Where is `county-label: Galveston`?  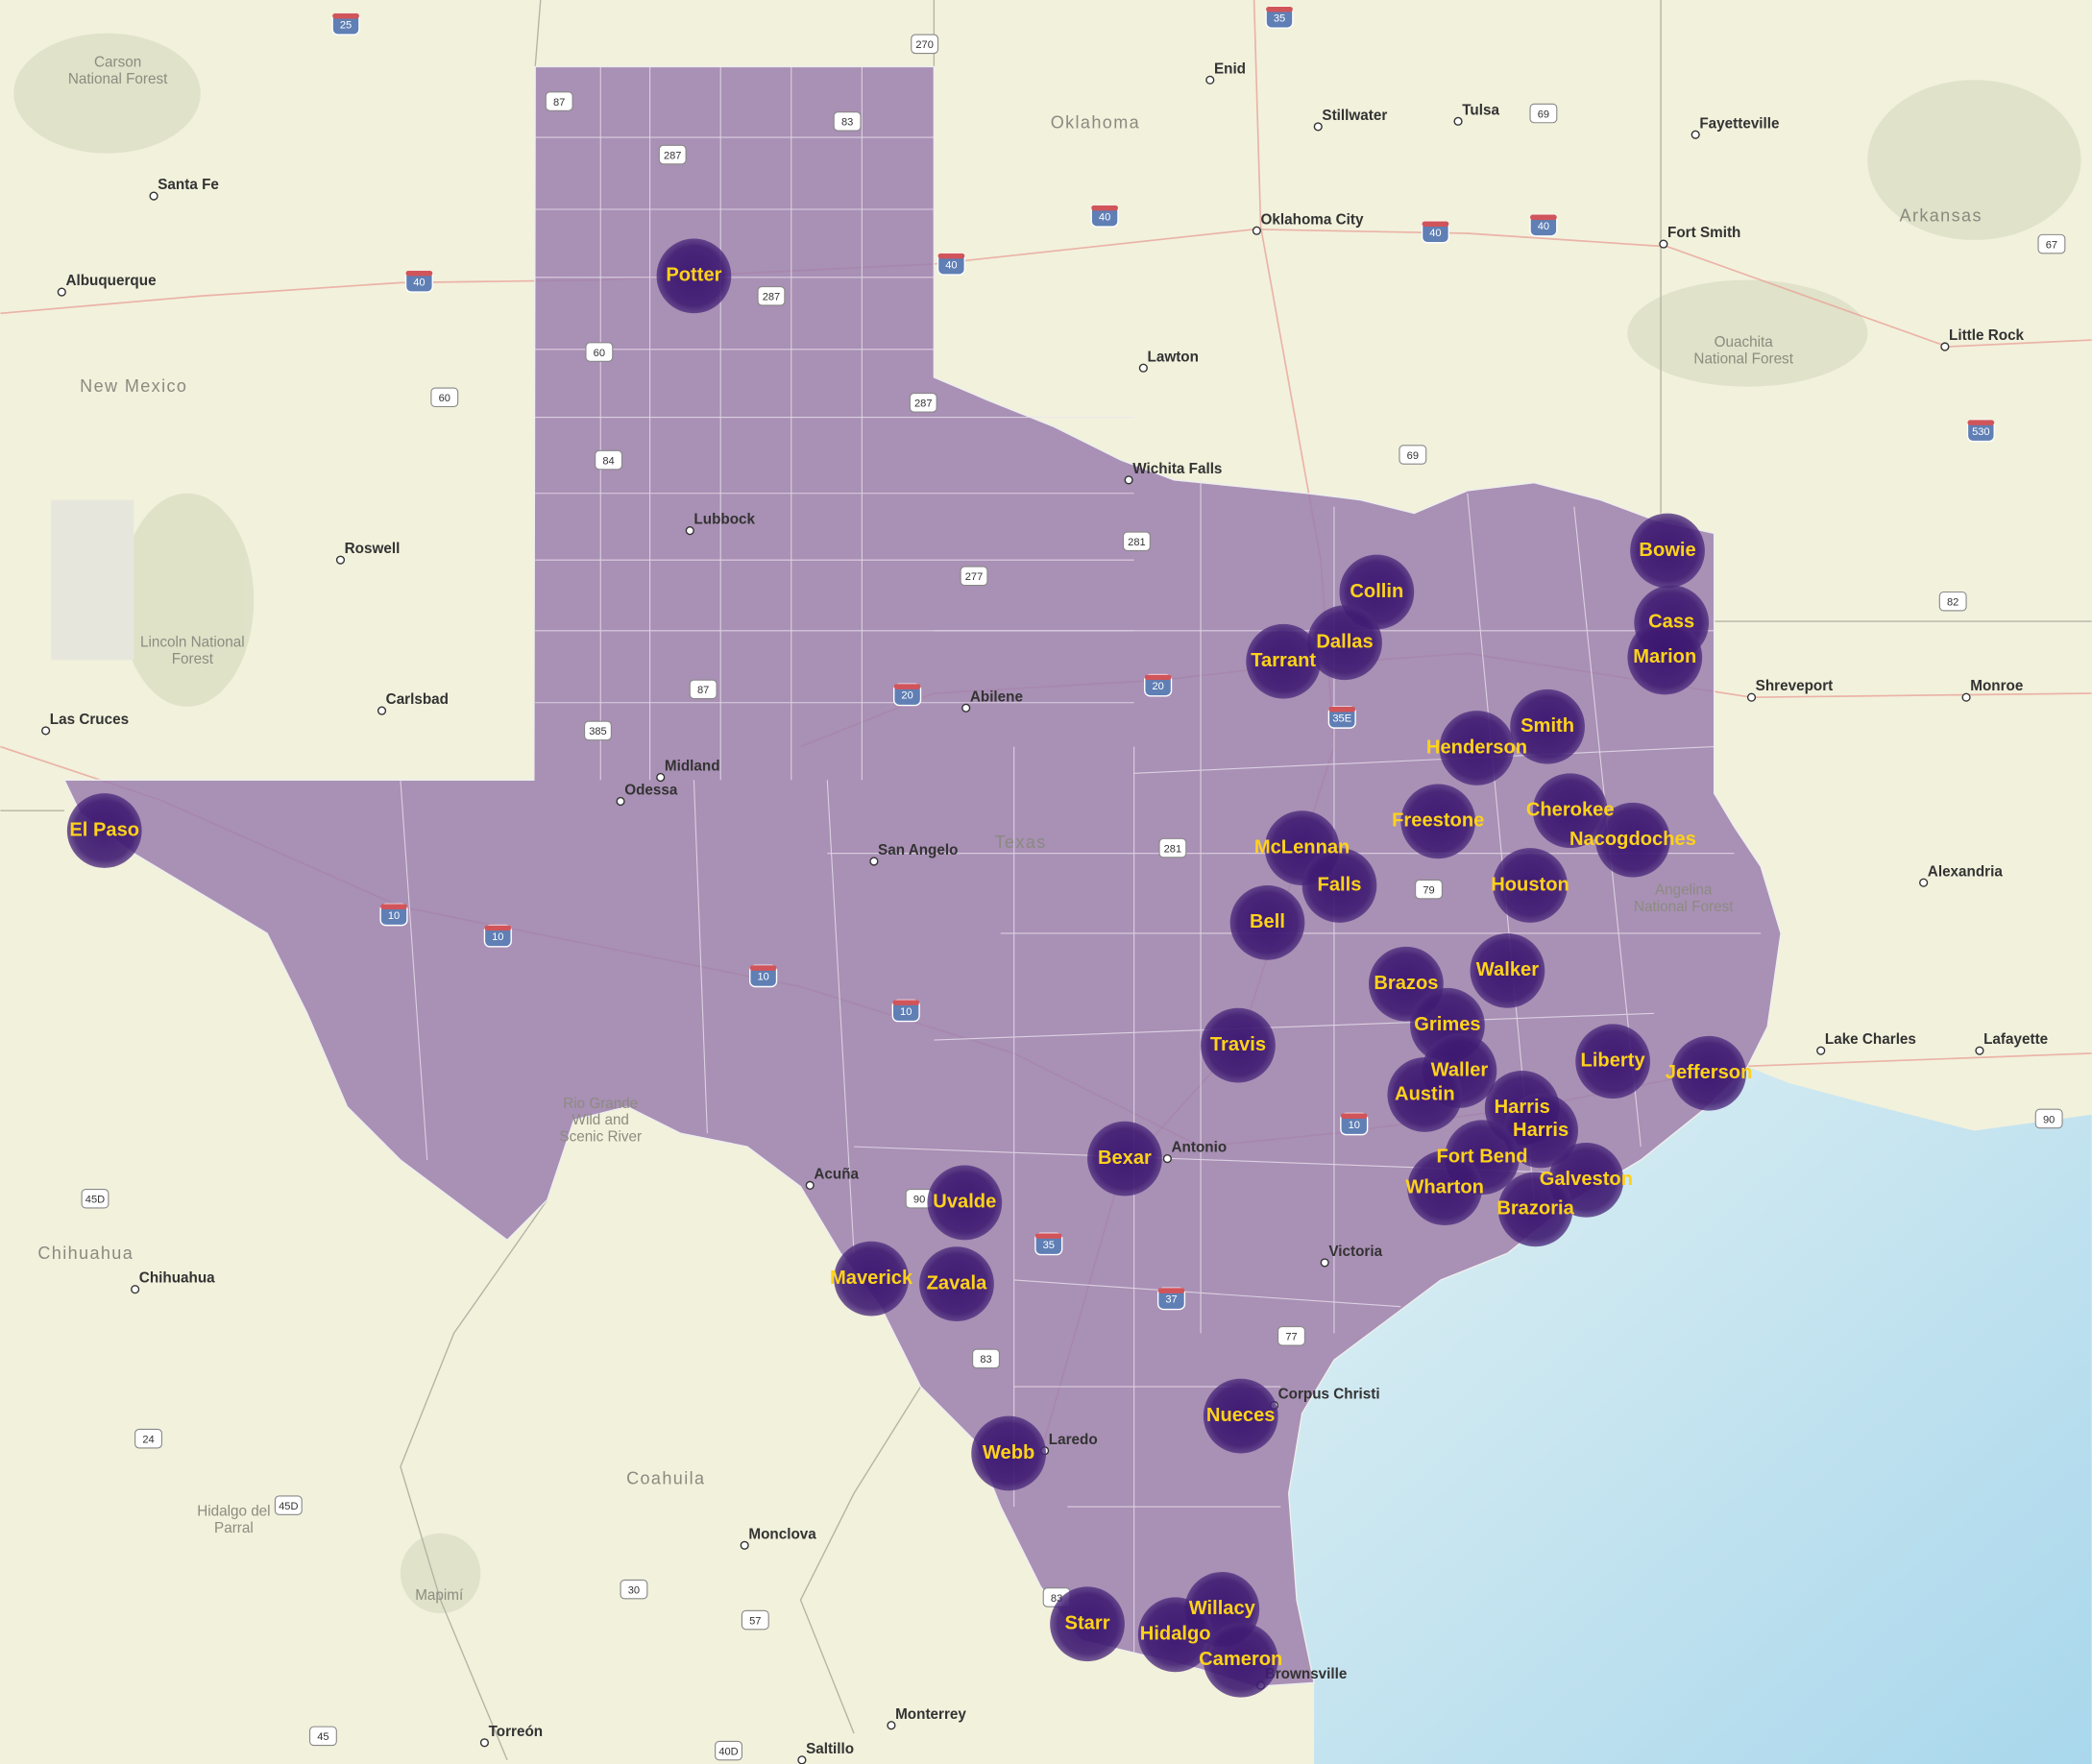 county-label: Galveston is located at coordinates (1586, 1179).